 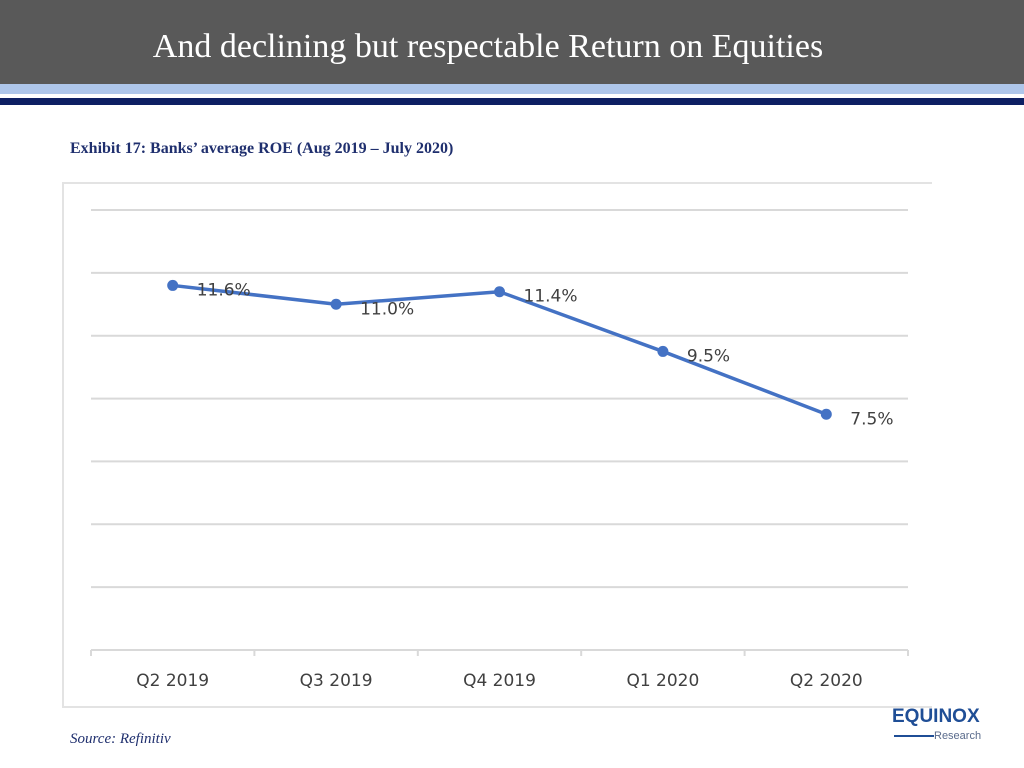 What do you see at coordinates (224, 290) in the screenshot?
I see `roe-data-label: 11.6%` at bounding box center [224, 290].